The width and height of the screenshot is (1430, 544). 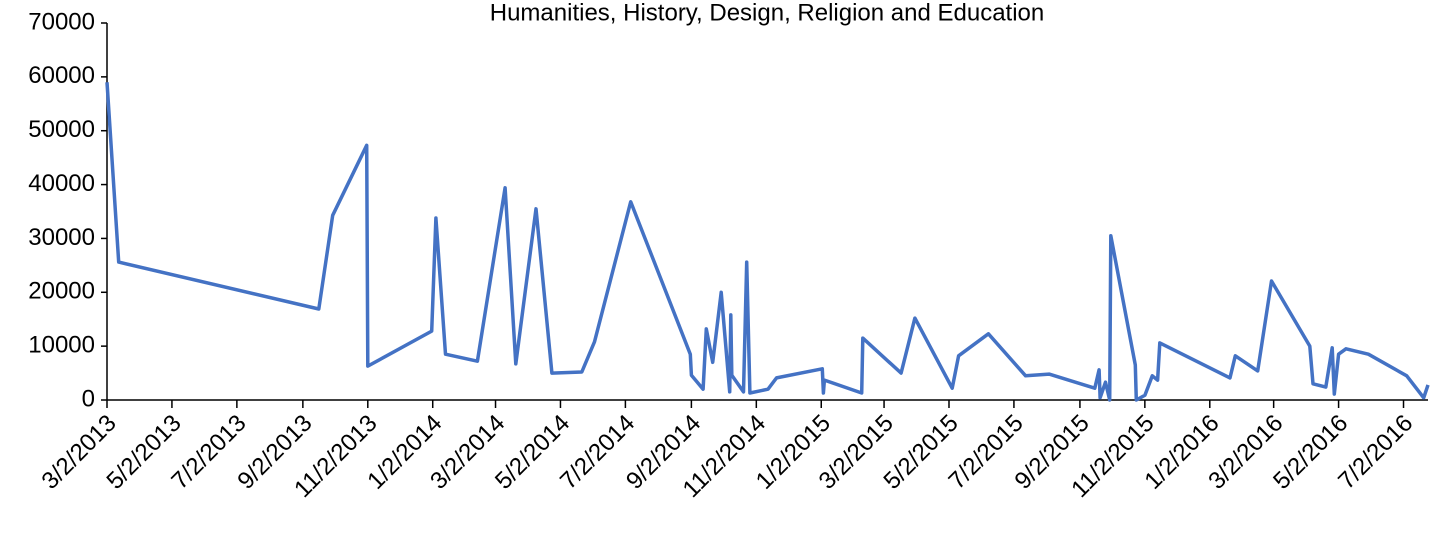 What do you see at coordinates (61, 344) in the screenshot?
I see `y-tick-label: 10000` at bounding box center [61, 344].